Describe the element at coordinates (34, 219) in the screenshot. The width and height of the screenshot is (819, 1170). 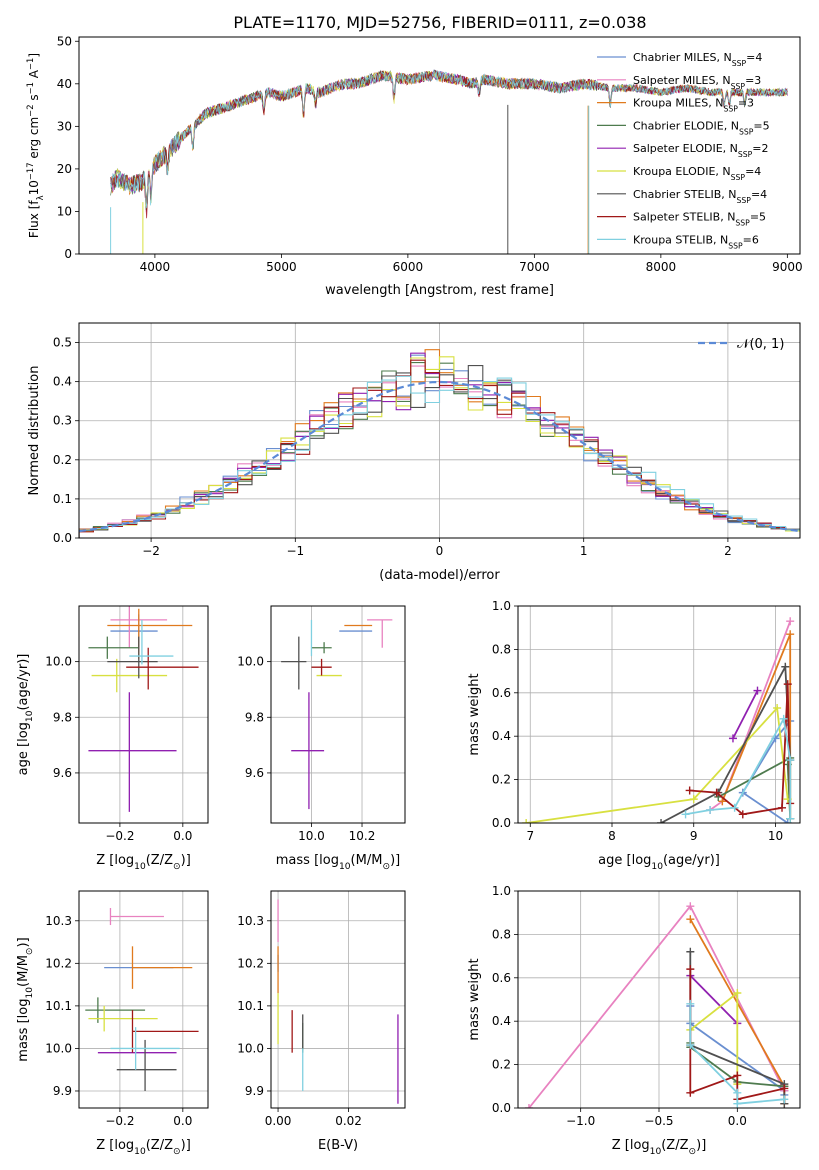
I see `label-part: Flux [f` at that location.